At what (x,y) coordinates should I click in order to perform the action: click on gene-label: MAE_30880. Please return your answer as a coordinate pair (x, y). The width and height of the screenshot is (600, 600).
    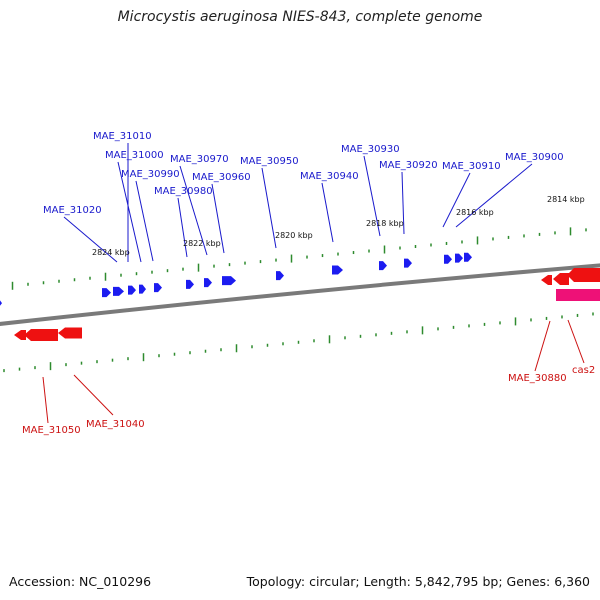
    Looking at the image, I should click on (537, 378).